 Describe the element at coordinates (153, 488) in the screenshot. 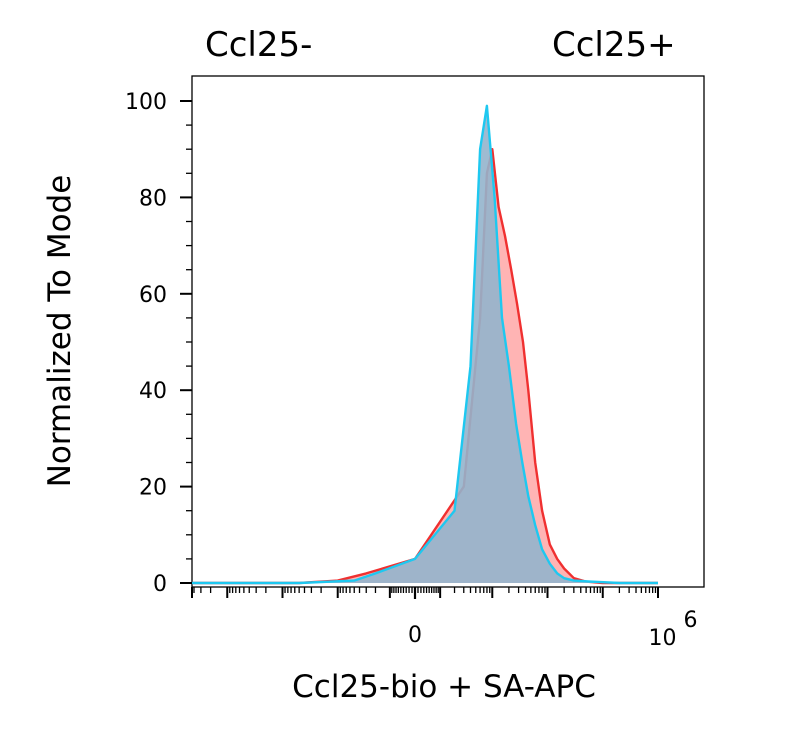

I see `y-tick-label: 20` at that location.